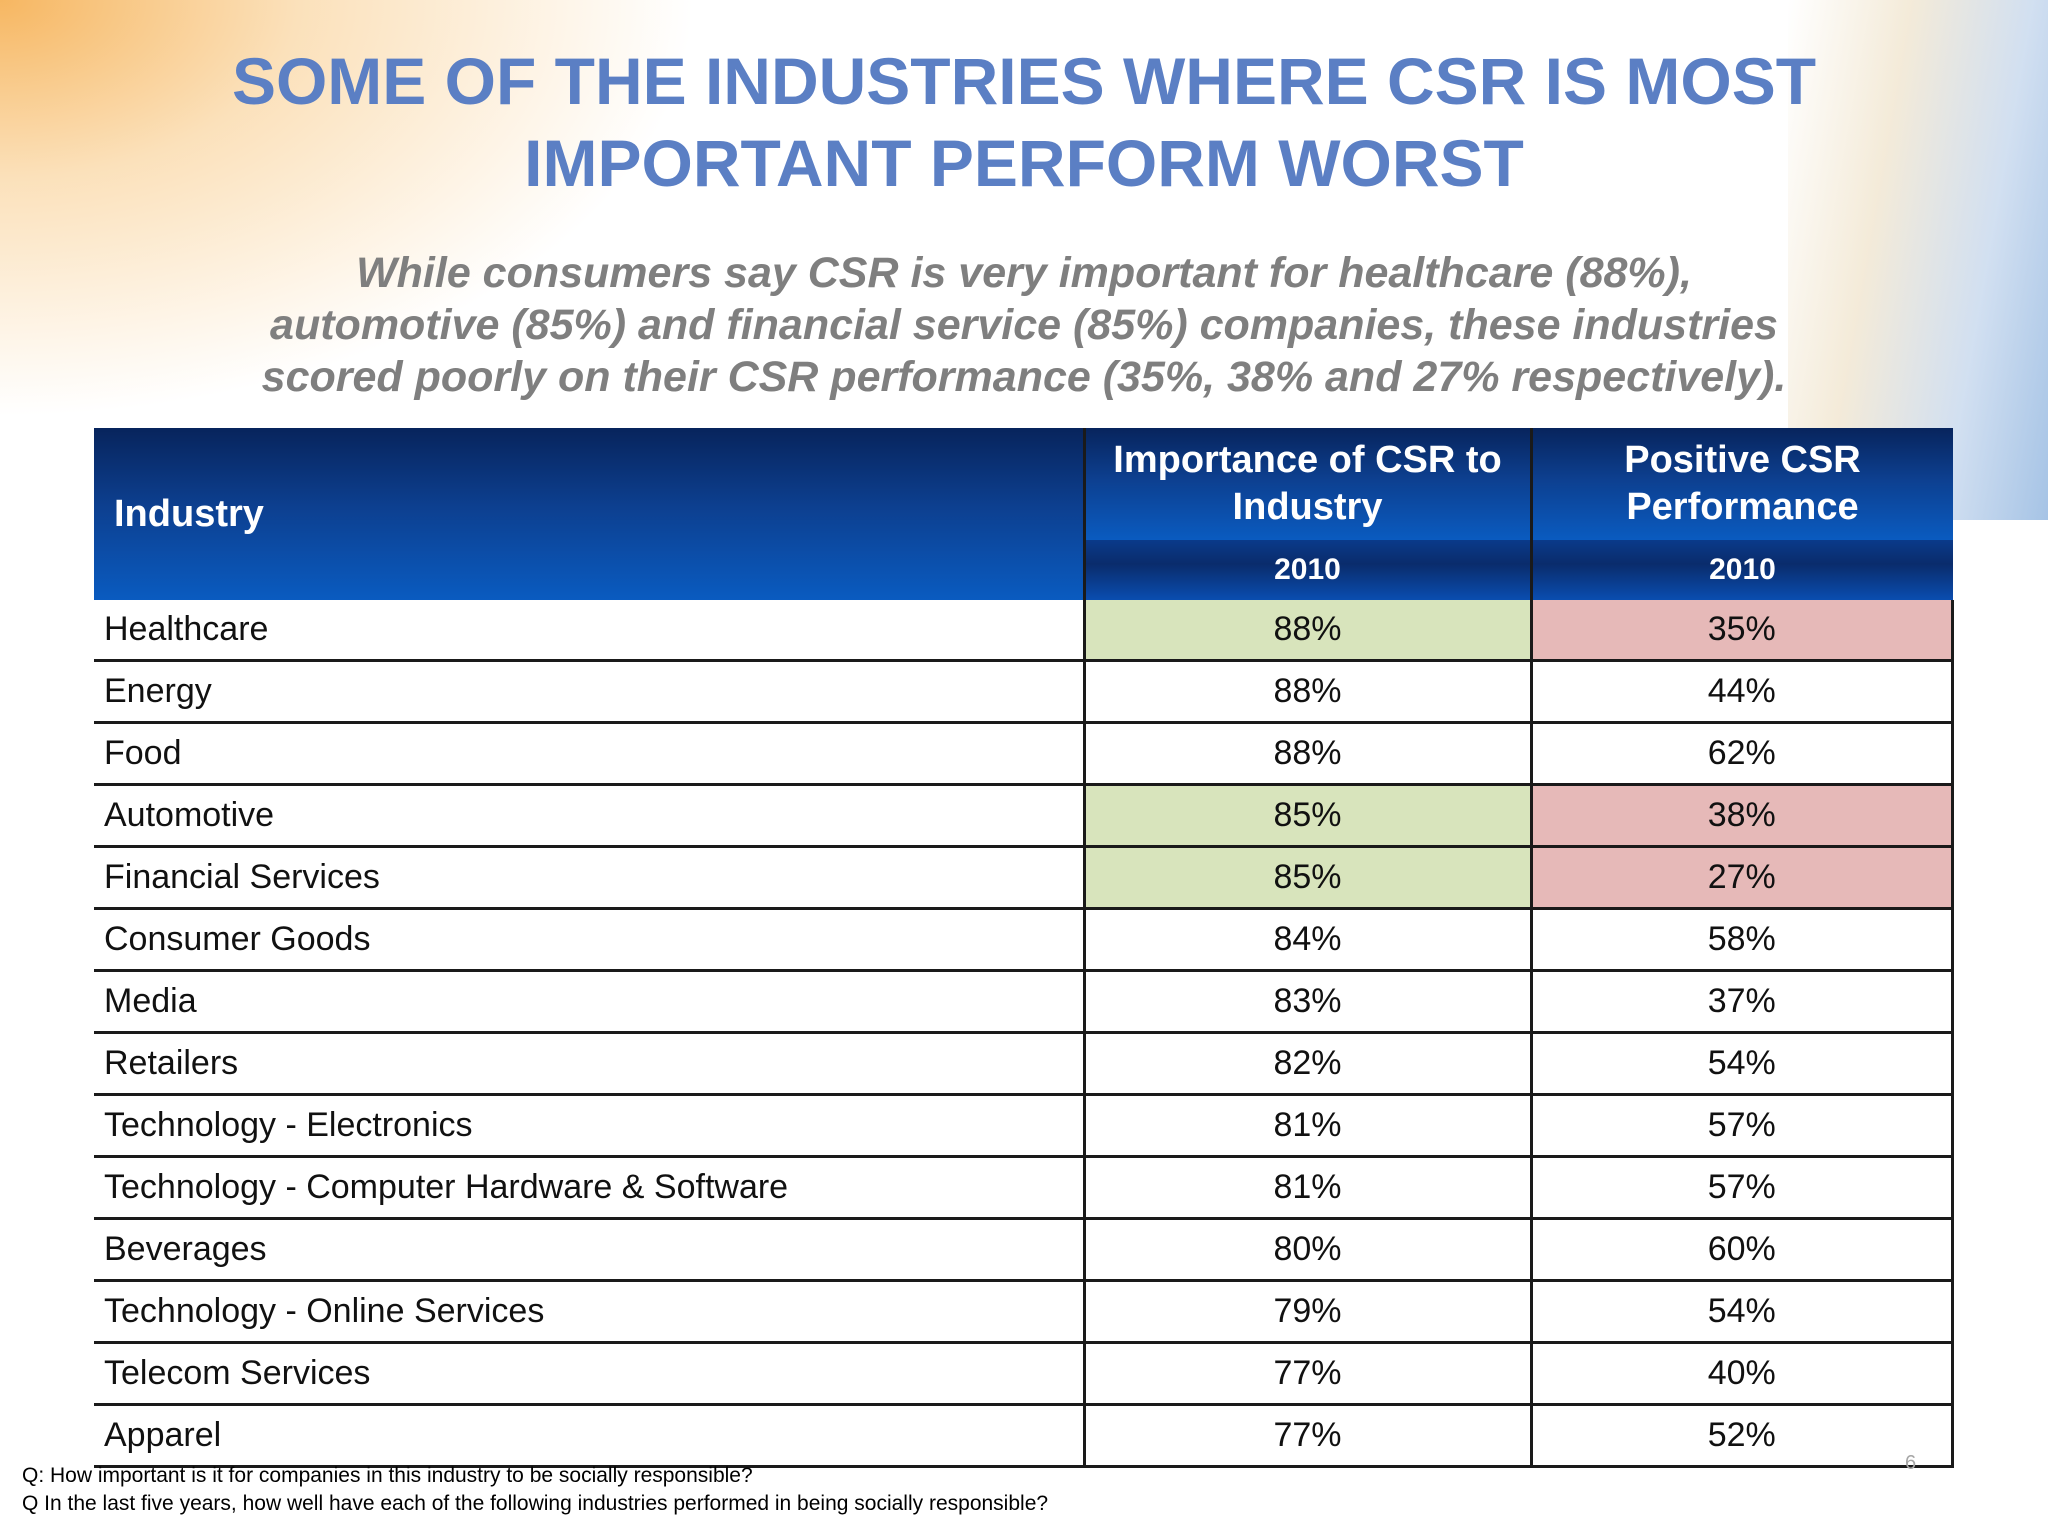 The image size is (2048, 1536). I want to click on industry-cell: Automotive, so click(589, 816).